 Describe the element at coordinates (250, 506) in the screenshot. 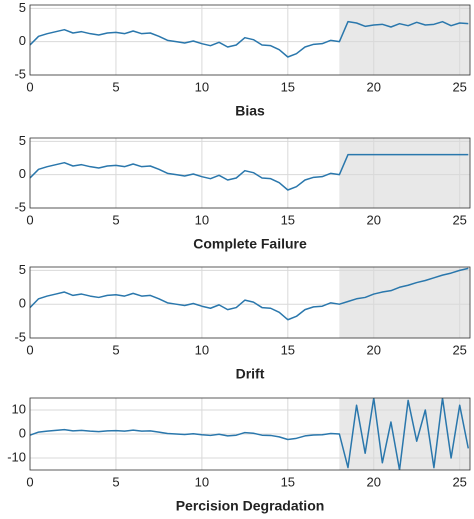

I see `x-axis-label: Percision Degradation` at that location.